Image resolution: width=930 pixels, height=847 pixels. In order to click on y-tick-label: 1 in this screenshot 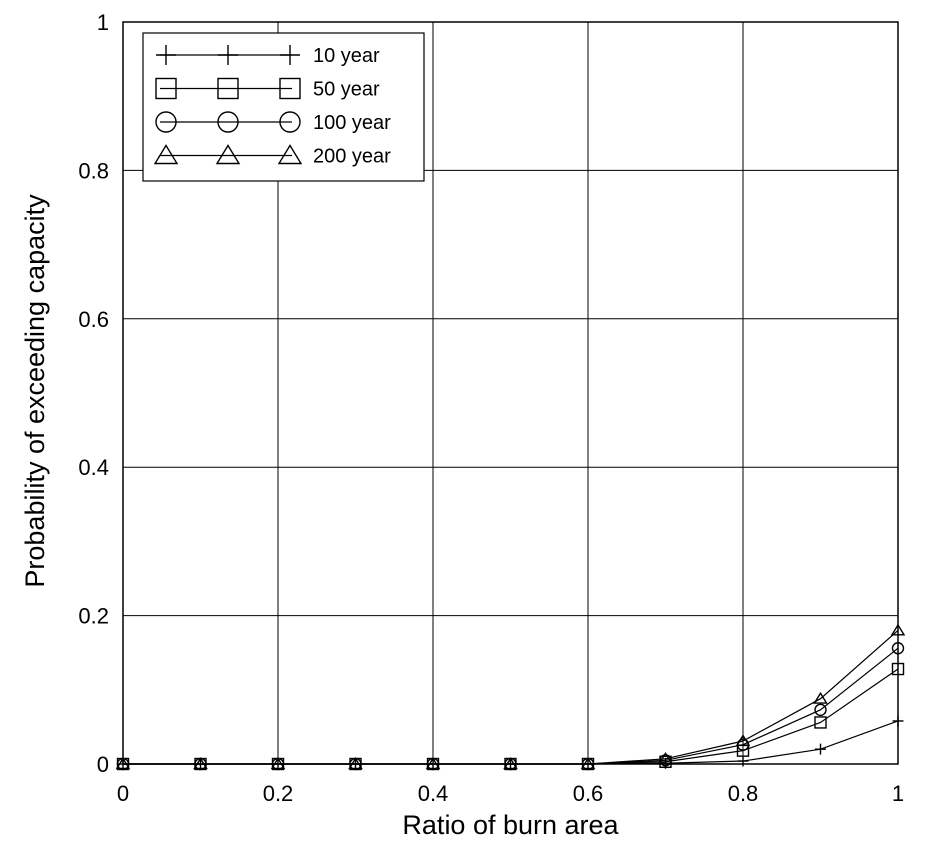, I will do `click(103, 22)`.